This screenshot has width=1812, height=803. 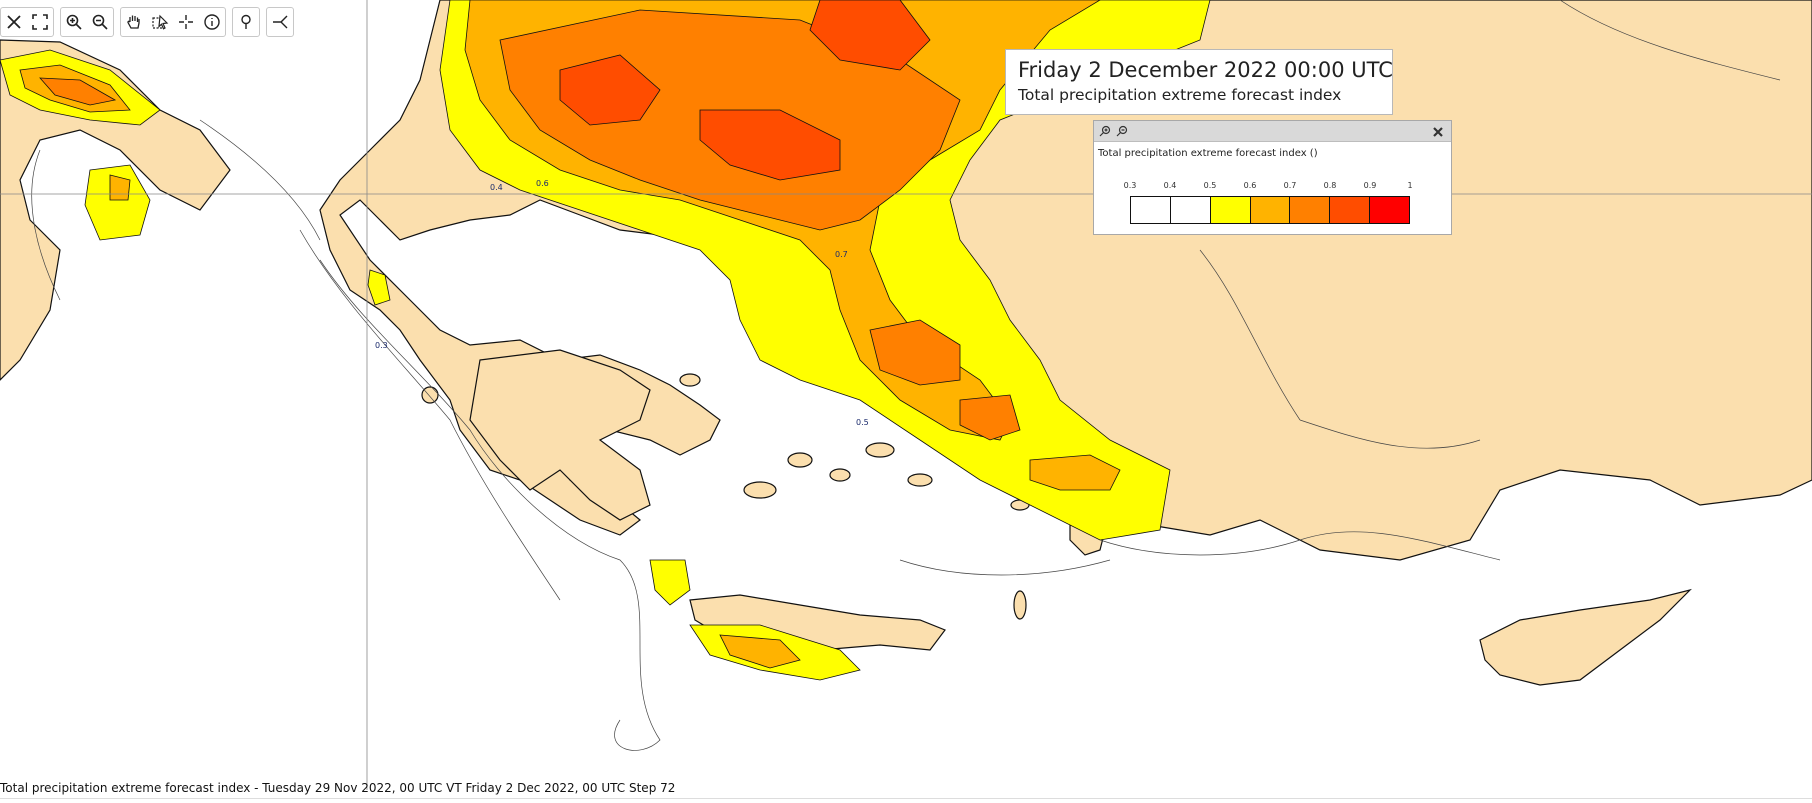 I want to click on legend-tick: 1, so click(x=1410, y=185).